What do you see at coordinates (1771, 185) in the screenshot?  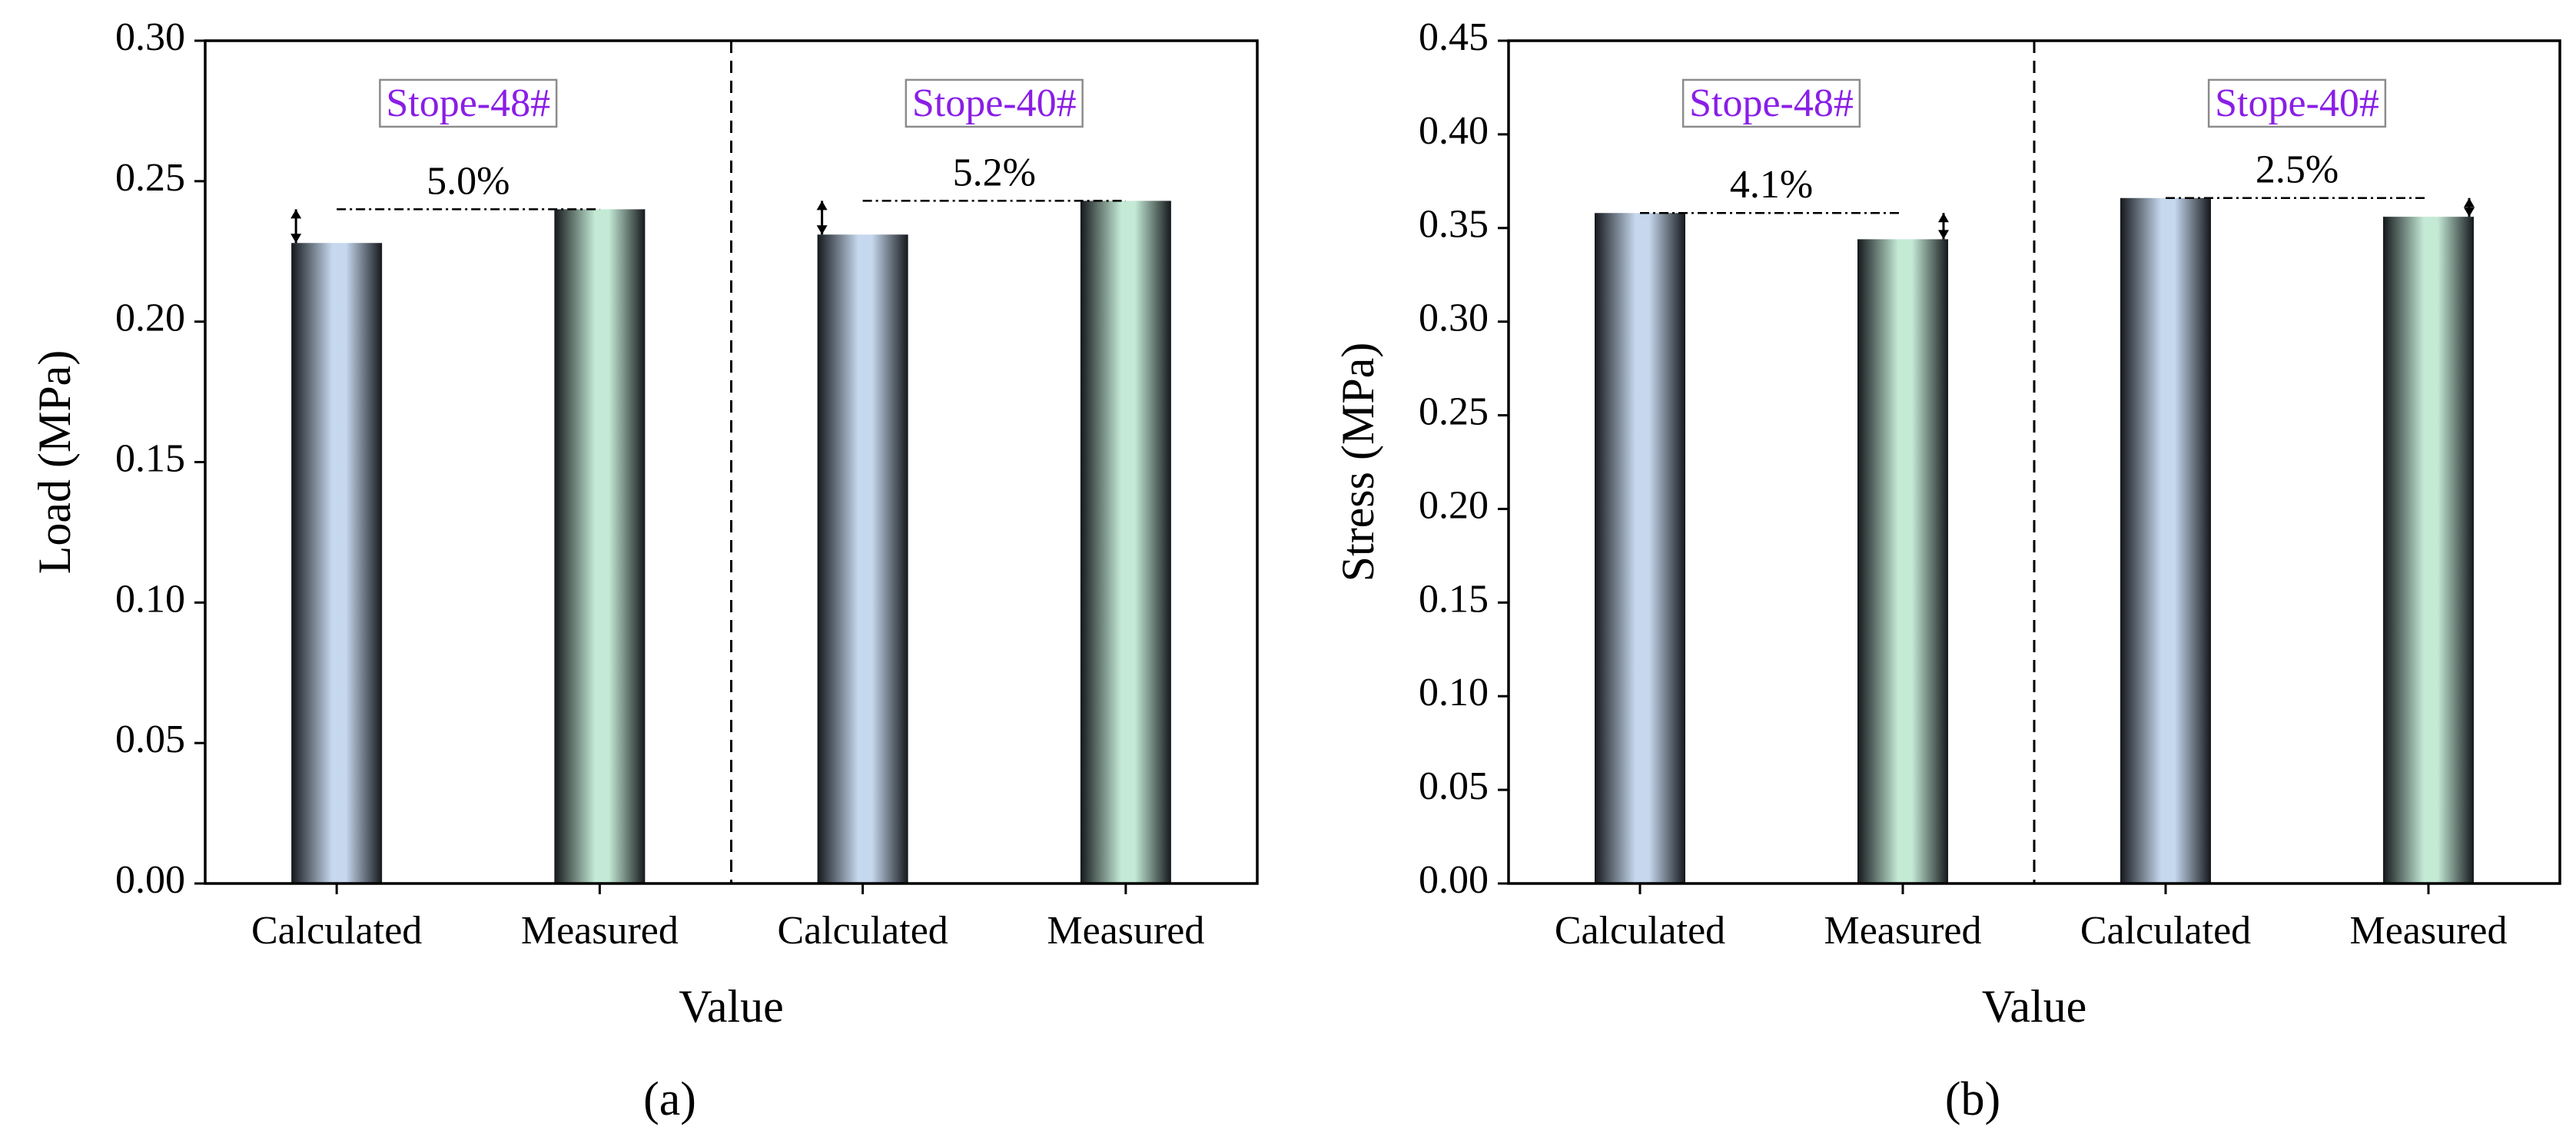 I see `diff-label: 4.1%` at bounding box center [1771, 185].